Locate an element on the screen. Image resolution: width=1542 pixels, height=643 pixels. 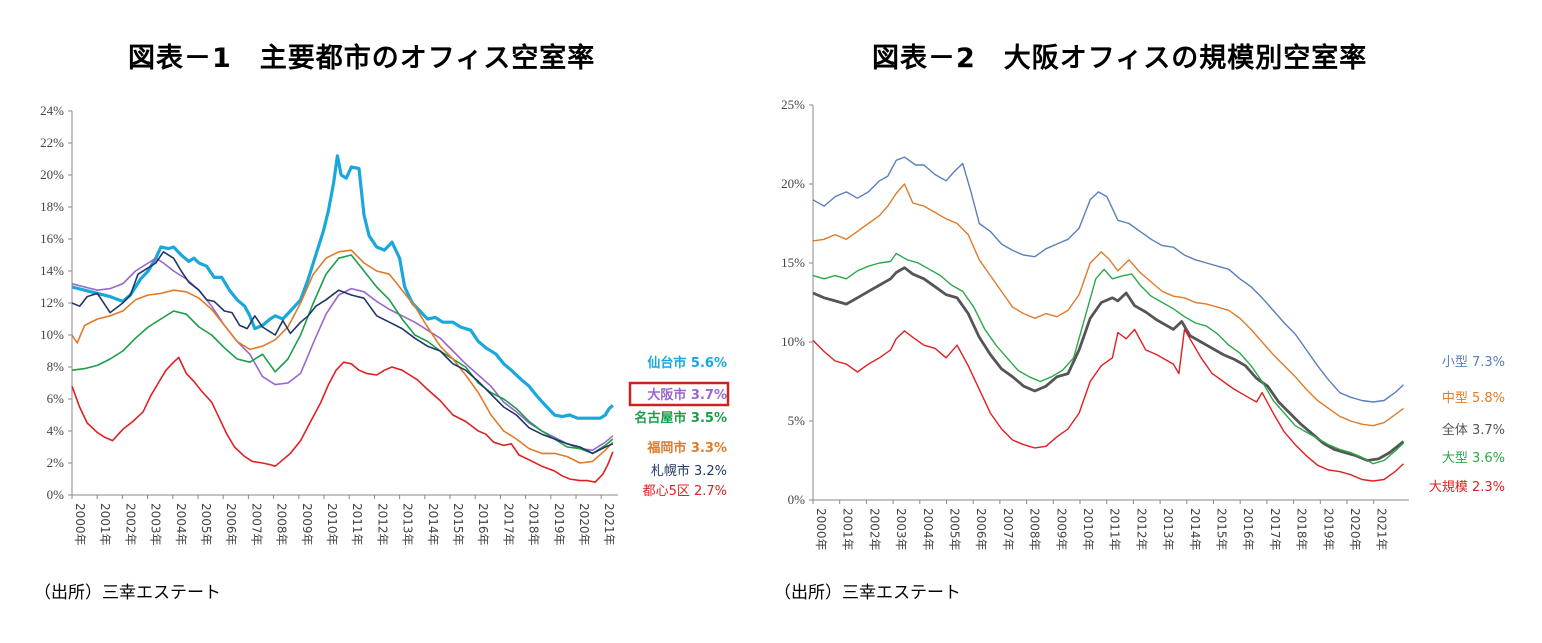
series-line-中型 is located at coordinates (1108, 305).